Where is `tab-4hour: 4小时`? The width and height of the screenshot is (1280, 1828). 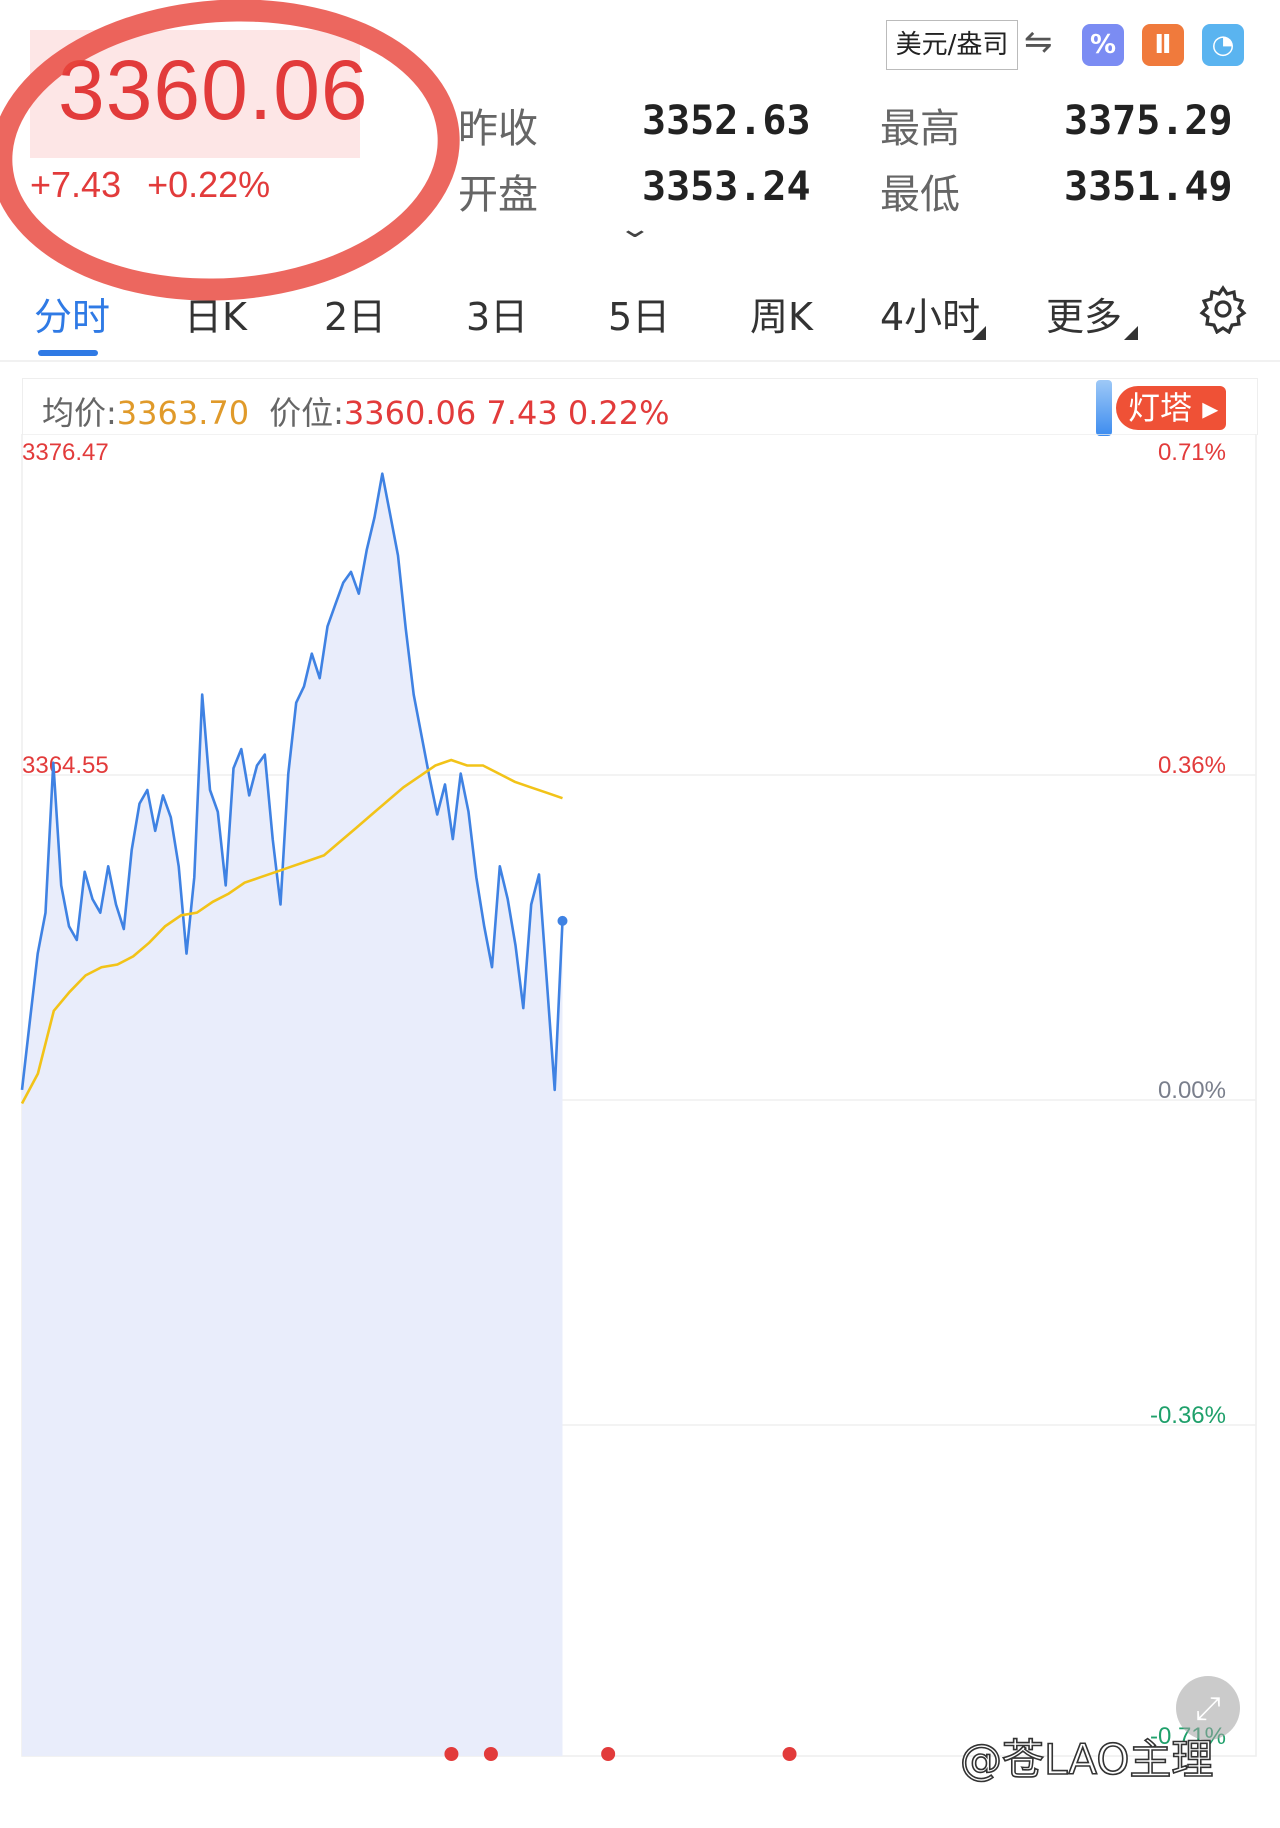 tab-4hour: 4小时 is located at coordinates (930, 317).